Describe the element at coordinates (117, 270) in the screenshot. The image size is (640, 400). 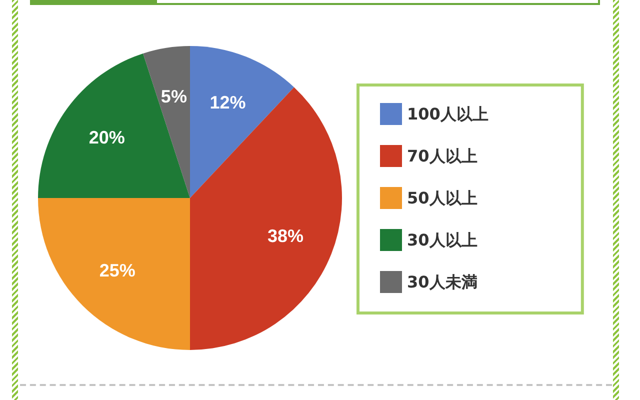
I see `data-label: 25%` at that location.